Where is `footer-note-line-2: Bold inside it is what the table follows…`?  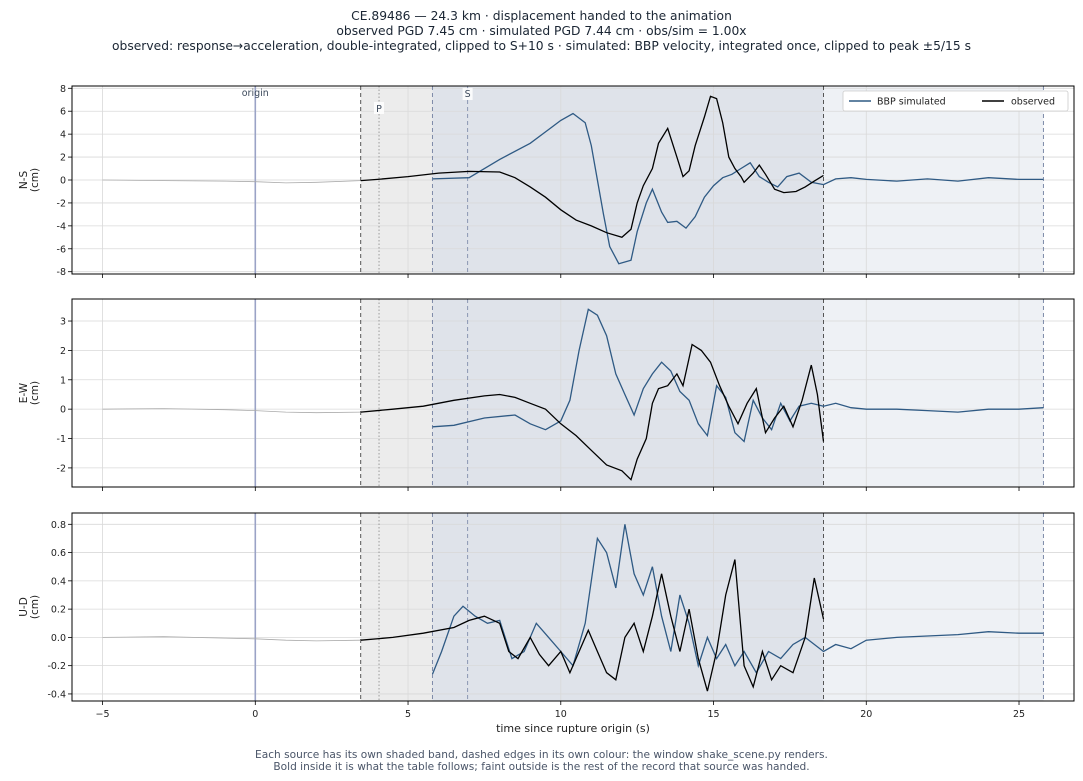 footer-note-line-2: Bold inside it is what the table follows… is located at coordinates (541, 767).